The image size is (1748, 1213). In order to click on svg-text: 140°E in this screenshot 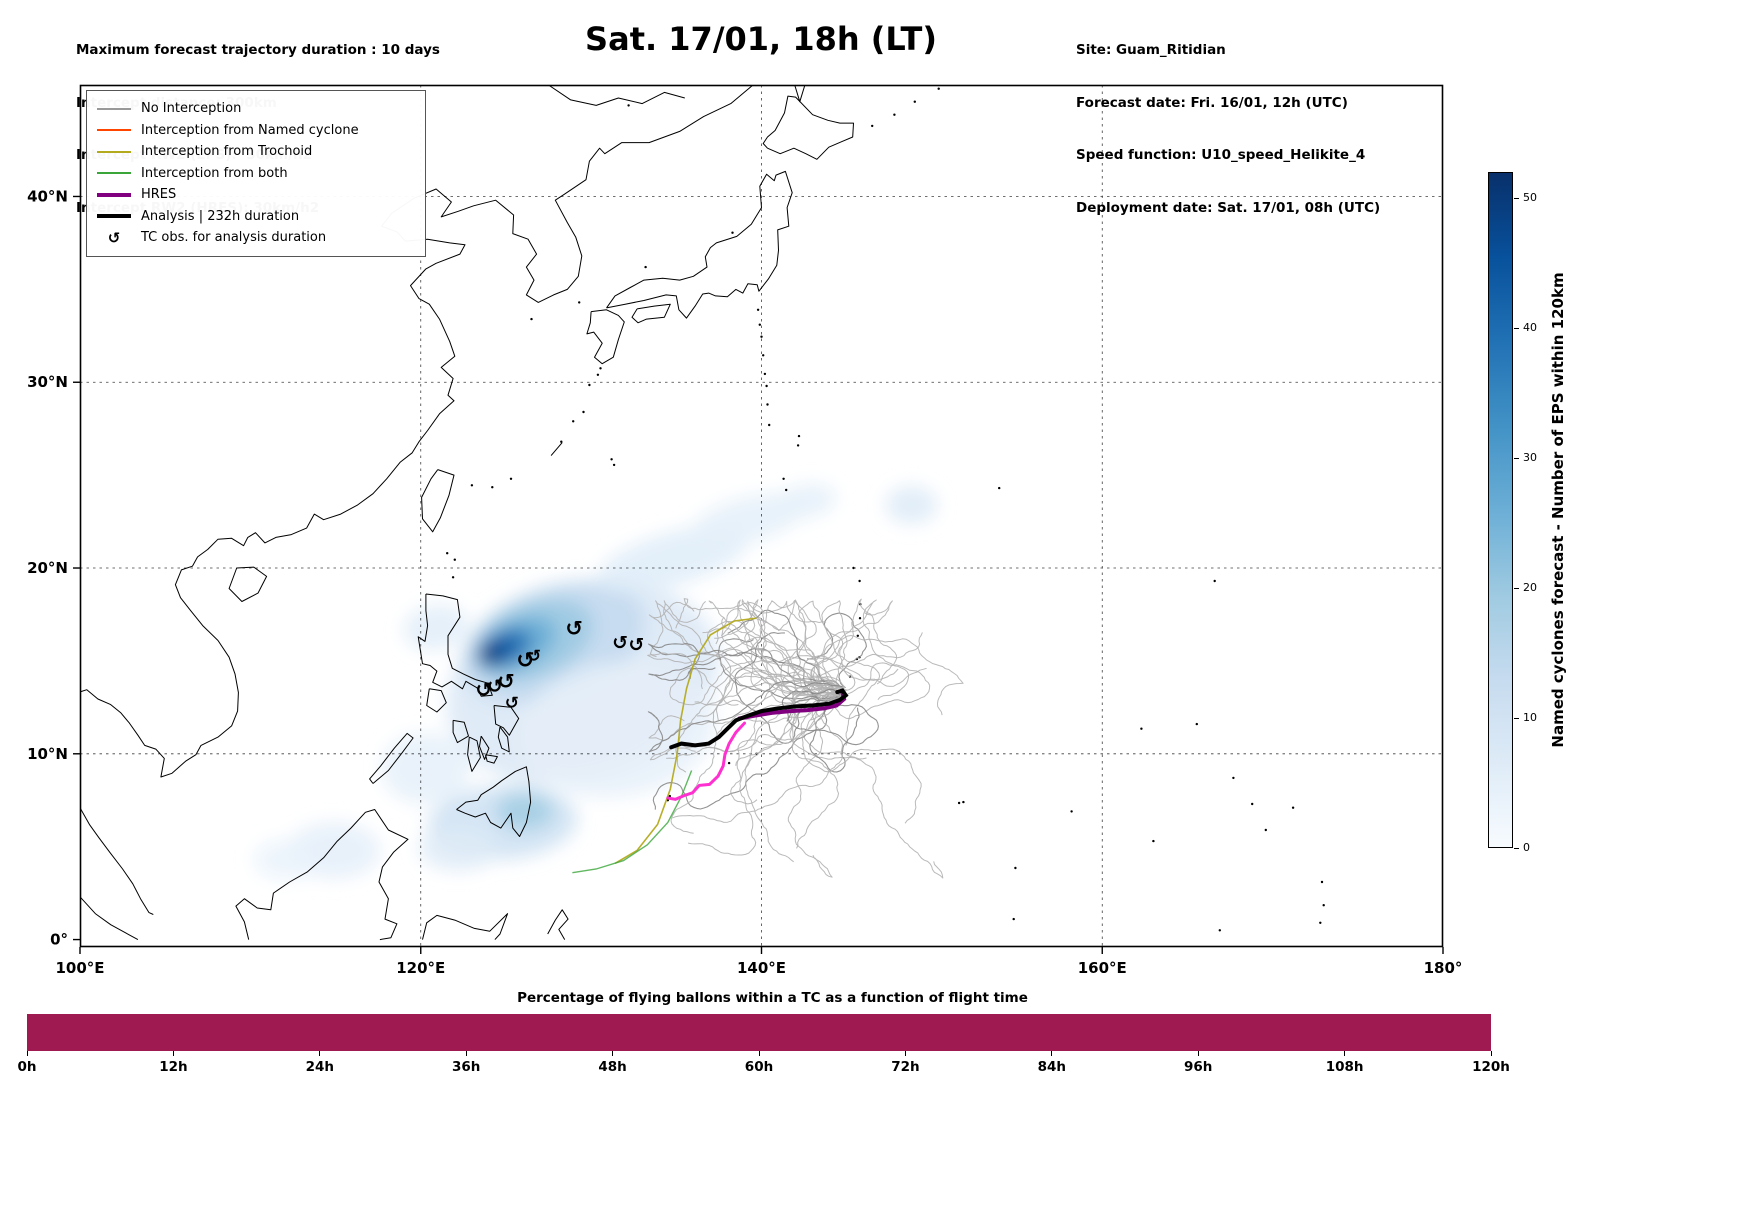, I will do `click(761, 968)`.